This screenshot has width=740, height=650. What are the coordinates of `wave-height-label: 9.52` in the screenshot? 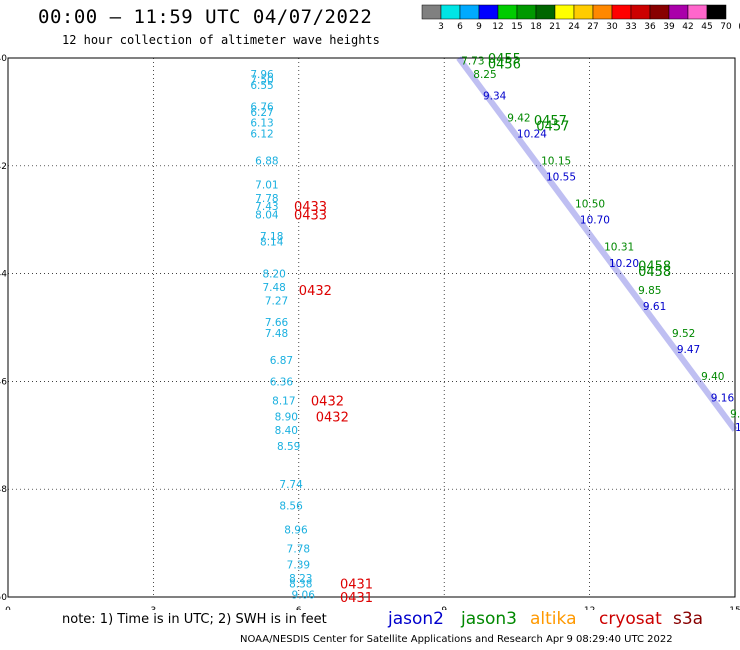 It's located at (683, 334).